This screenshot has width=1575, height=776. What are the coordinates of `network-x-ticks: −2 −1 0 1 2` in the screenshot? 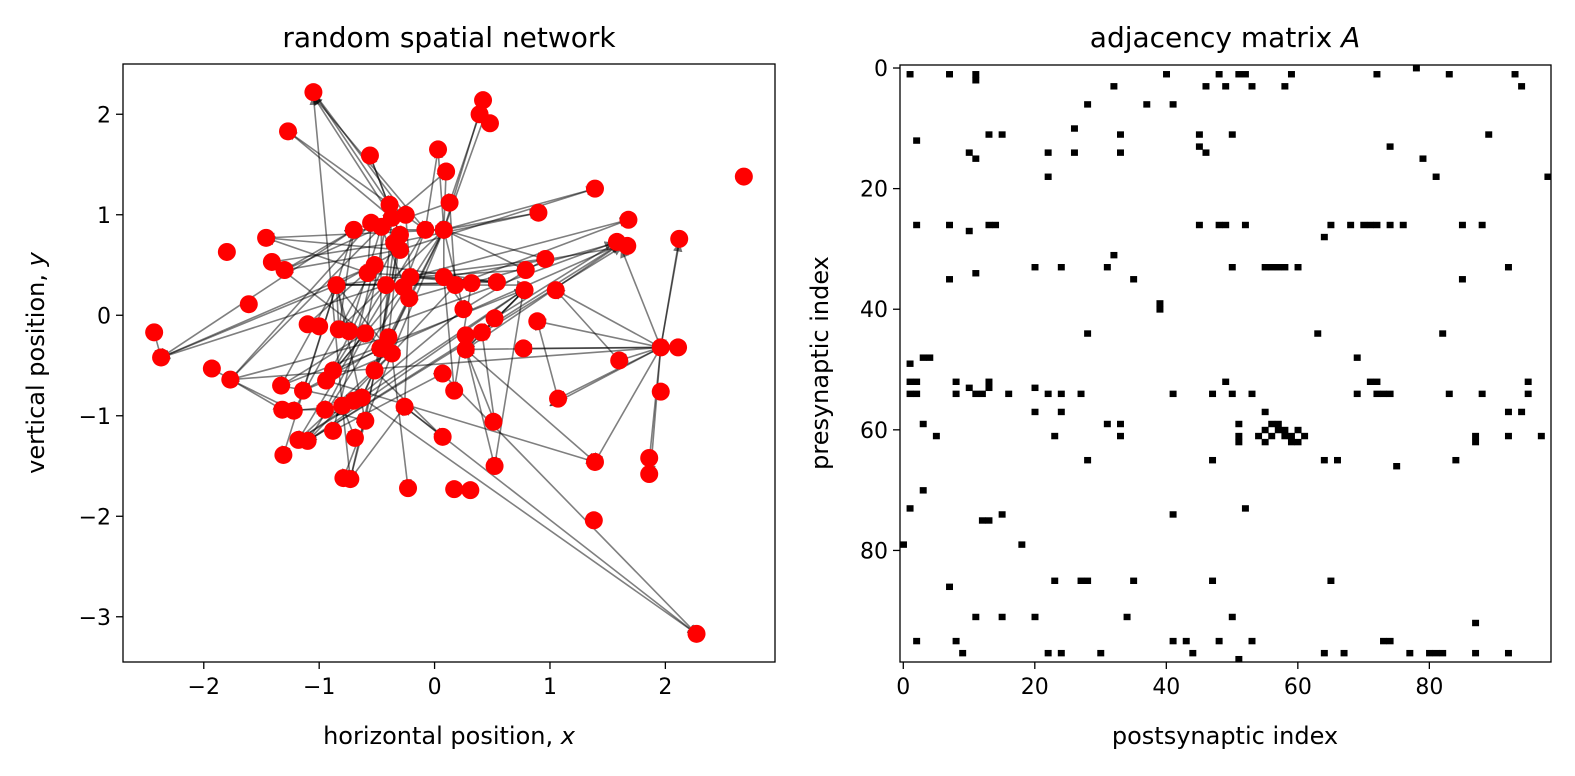 It's located at (430, 681).